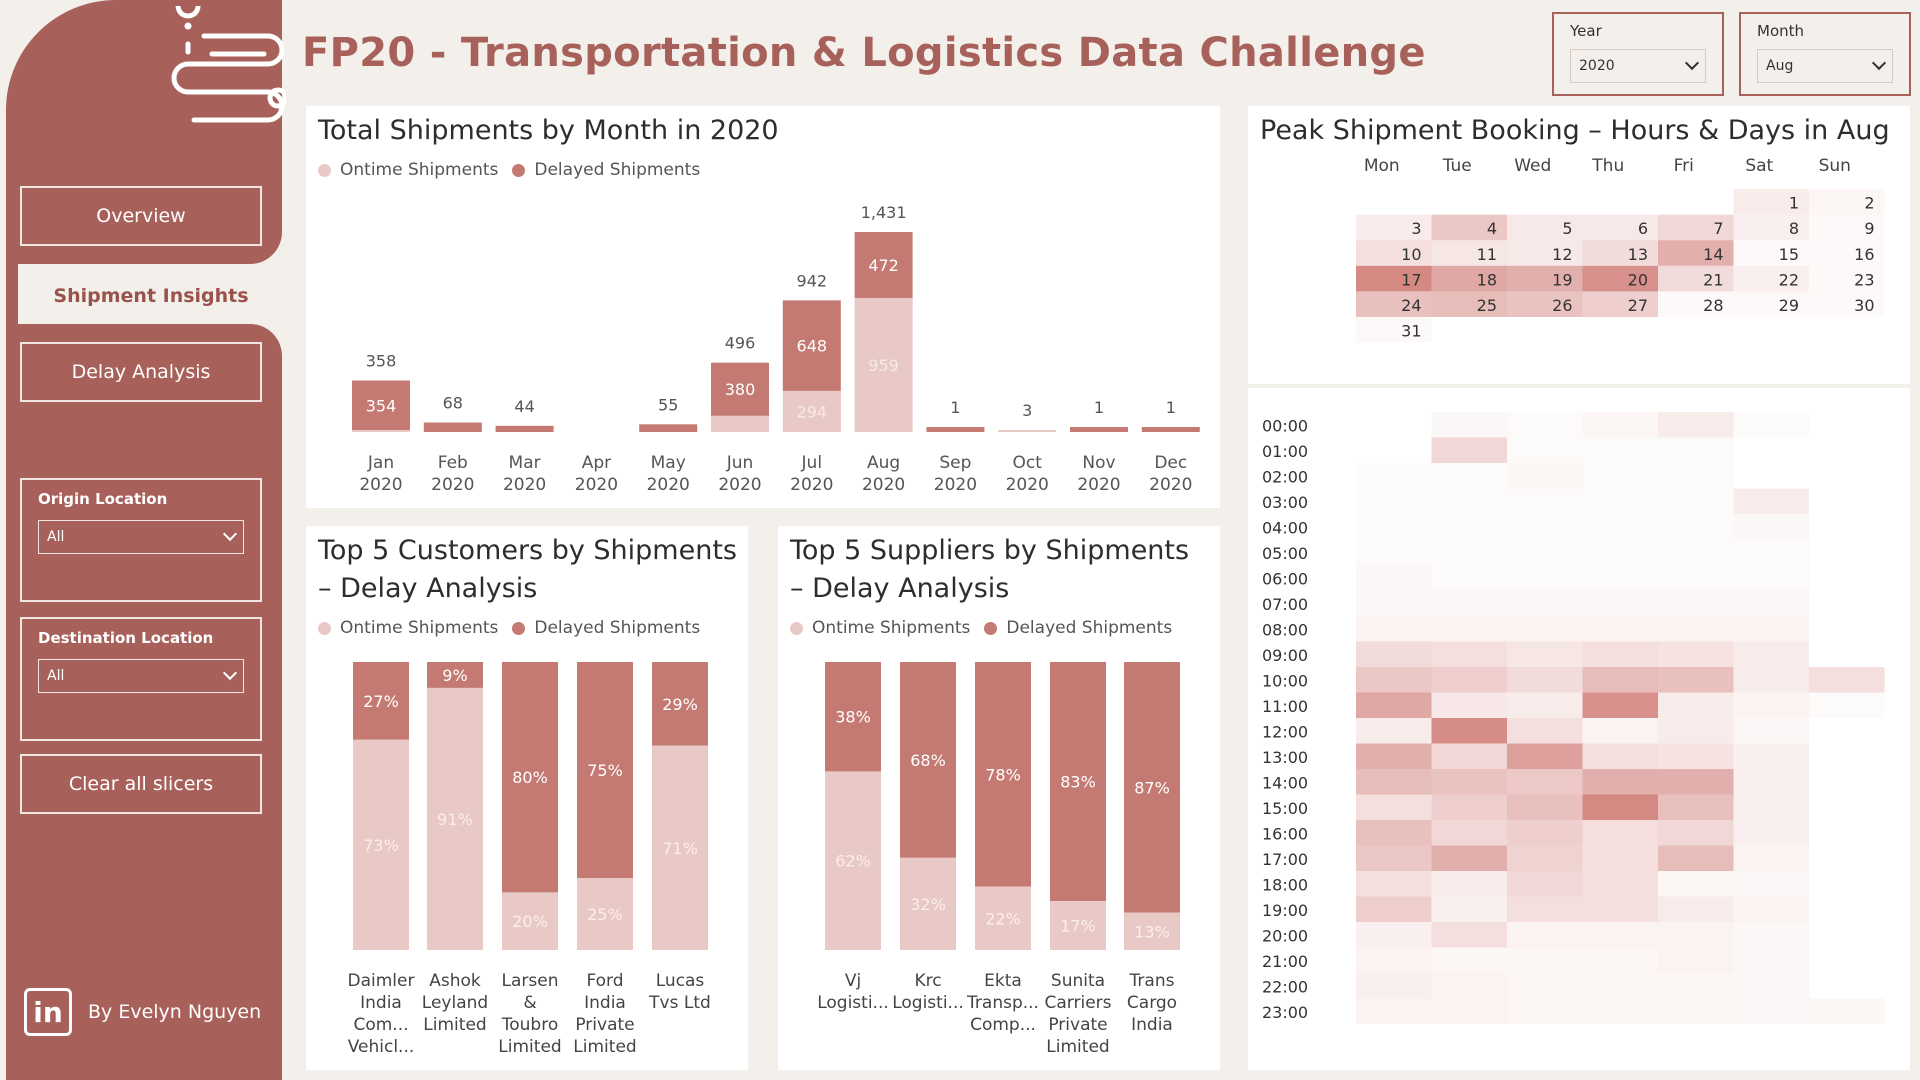 Image resolution: width=1920 pixels, height=1080 pixels. What do you see at coordinates (141, 372) in the screenshot?
I see `nav-delay-analysis-button: Delay Analysis` at bounding box center [141, 372].